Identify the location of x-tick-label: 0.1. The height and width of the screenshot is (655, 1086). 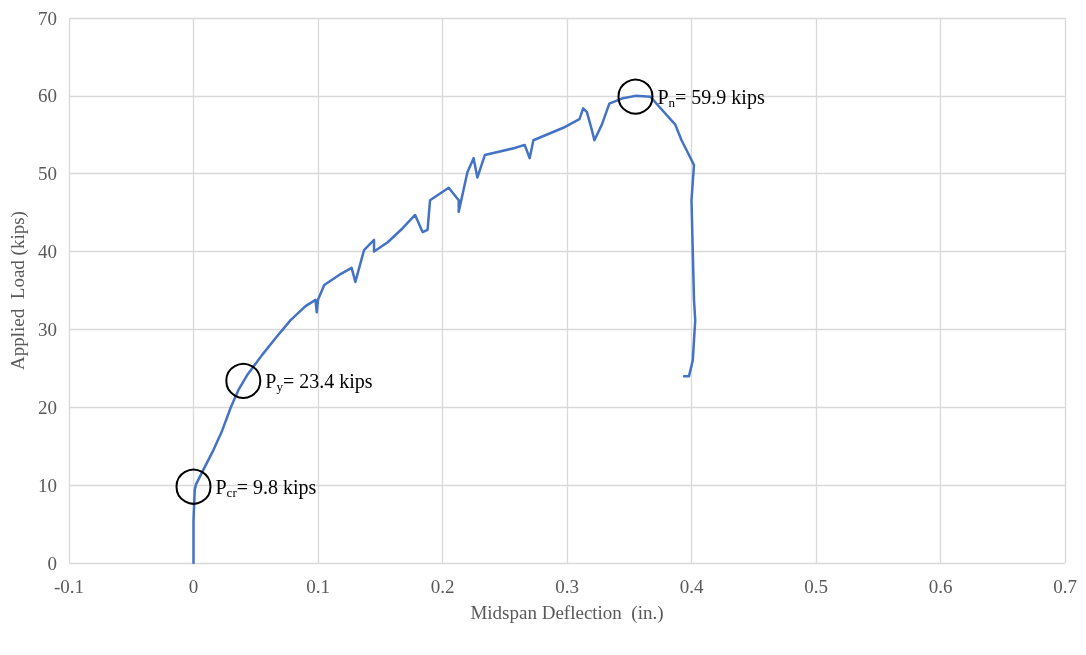
(318, 586).